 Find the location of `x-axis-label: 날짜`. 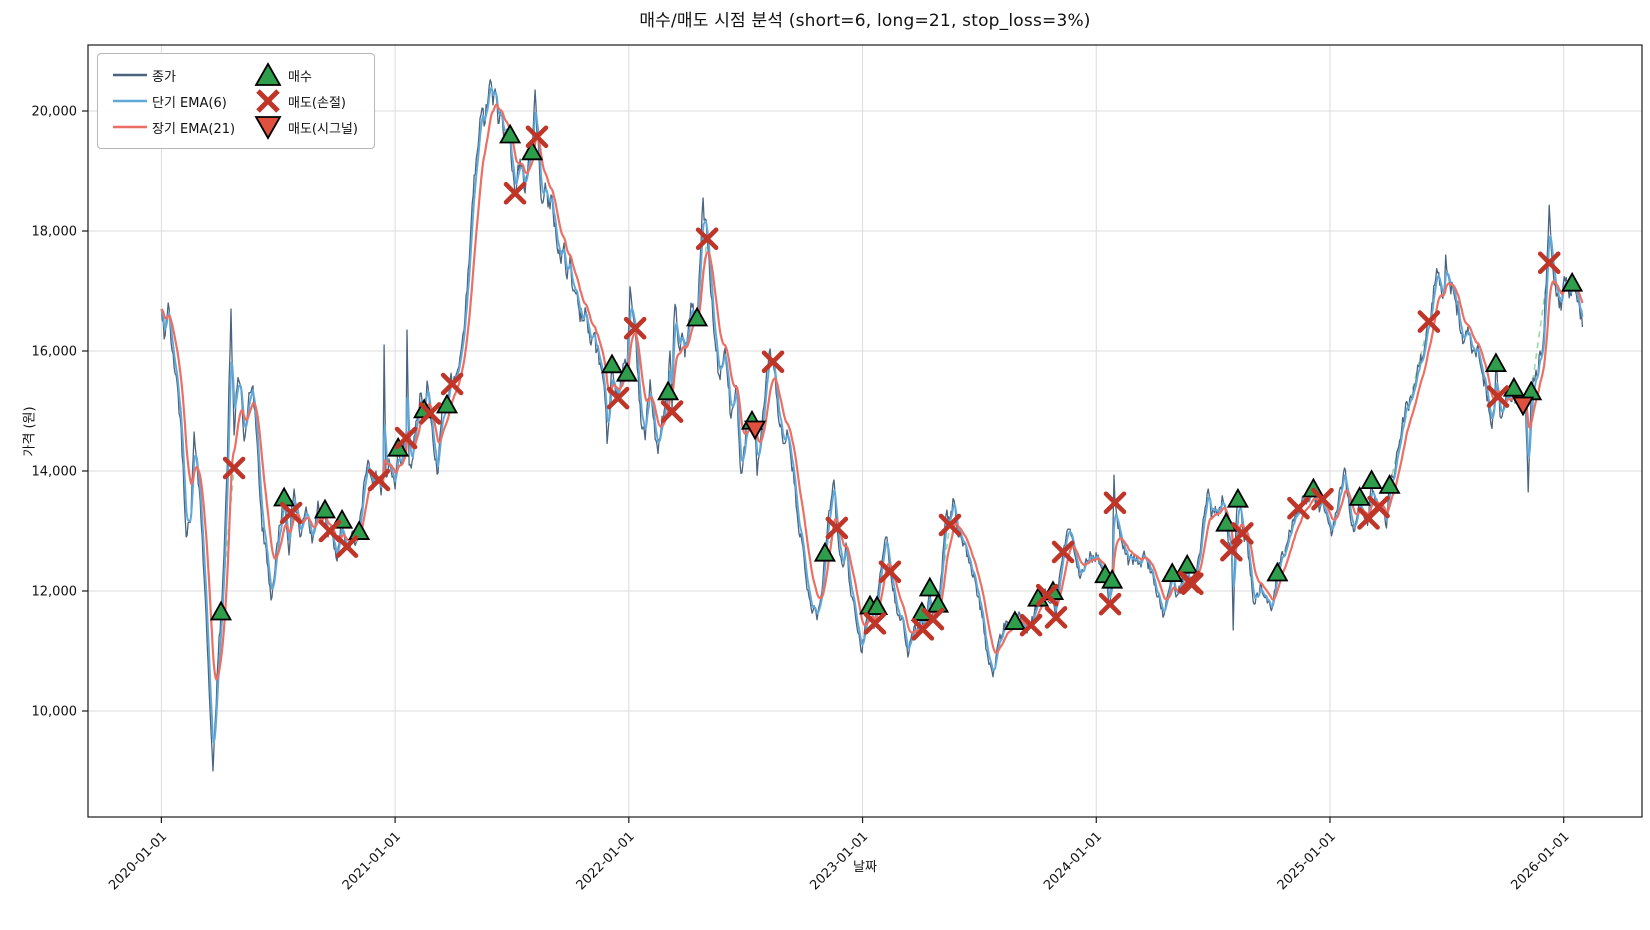

x-axis-label: 날짜 is located at coordinates (865, 867).